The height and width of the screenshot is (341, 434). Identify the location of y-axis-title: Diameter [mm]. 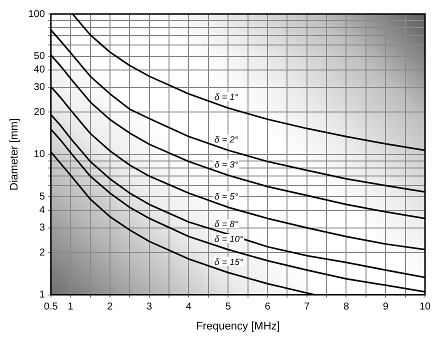
(14, 154).